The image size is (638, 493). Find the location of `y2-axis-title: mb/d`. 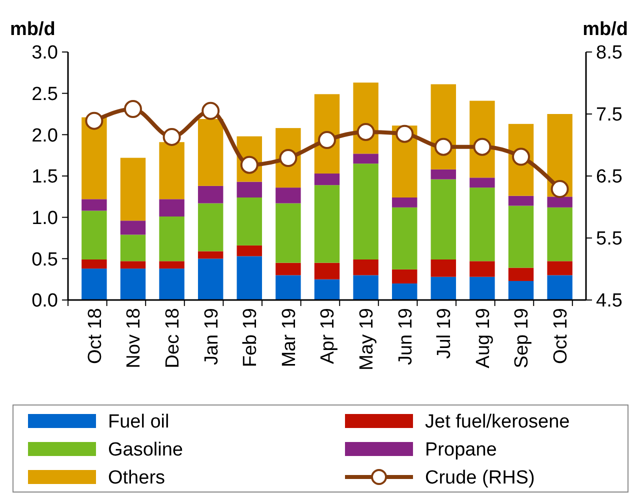

y2-axis-title: mb/d is located at coordinates (605, 29).